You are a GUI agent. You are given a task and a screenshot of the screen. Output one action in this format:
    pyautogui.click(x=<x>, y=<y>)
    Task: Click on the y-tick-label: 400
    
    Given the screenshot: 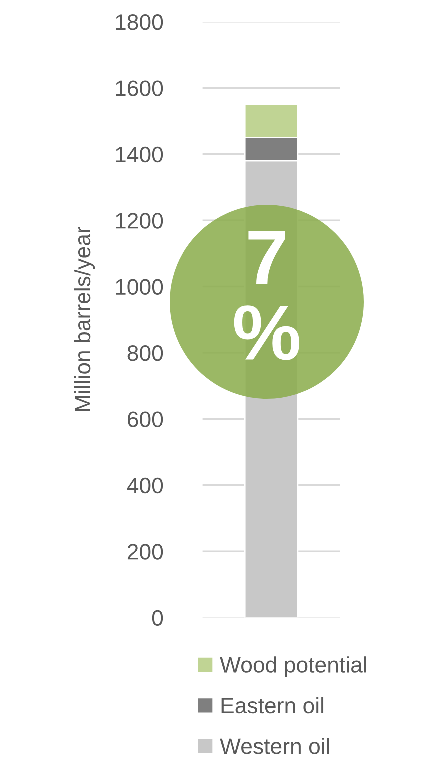 What is the action you would take?
    pyautogui.click(x=145, y=486)
    